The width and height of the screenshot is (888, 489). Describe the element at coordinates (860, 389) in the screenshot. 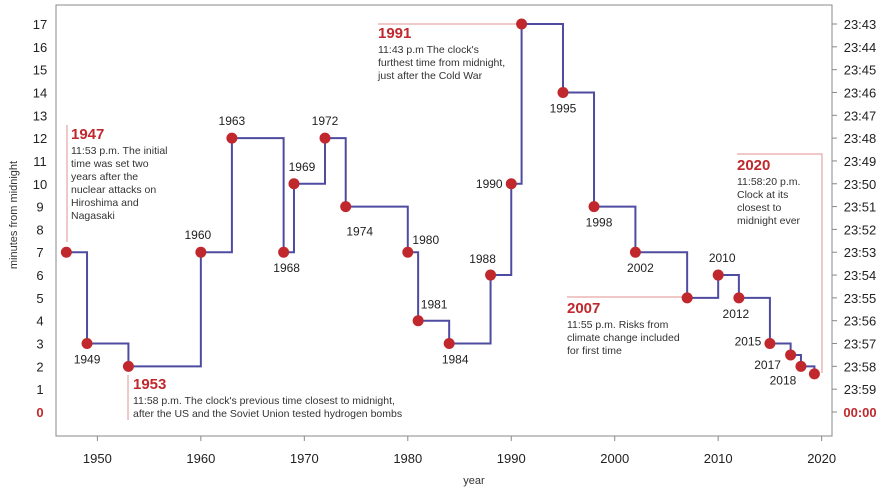

I see `y-tick-right-23:59: 23:59` at that location.